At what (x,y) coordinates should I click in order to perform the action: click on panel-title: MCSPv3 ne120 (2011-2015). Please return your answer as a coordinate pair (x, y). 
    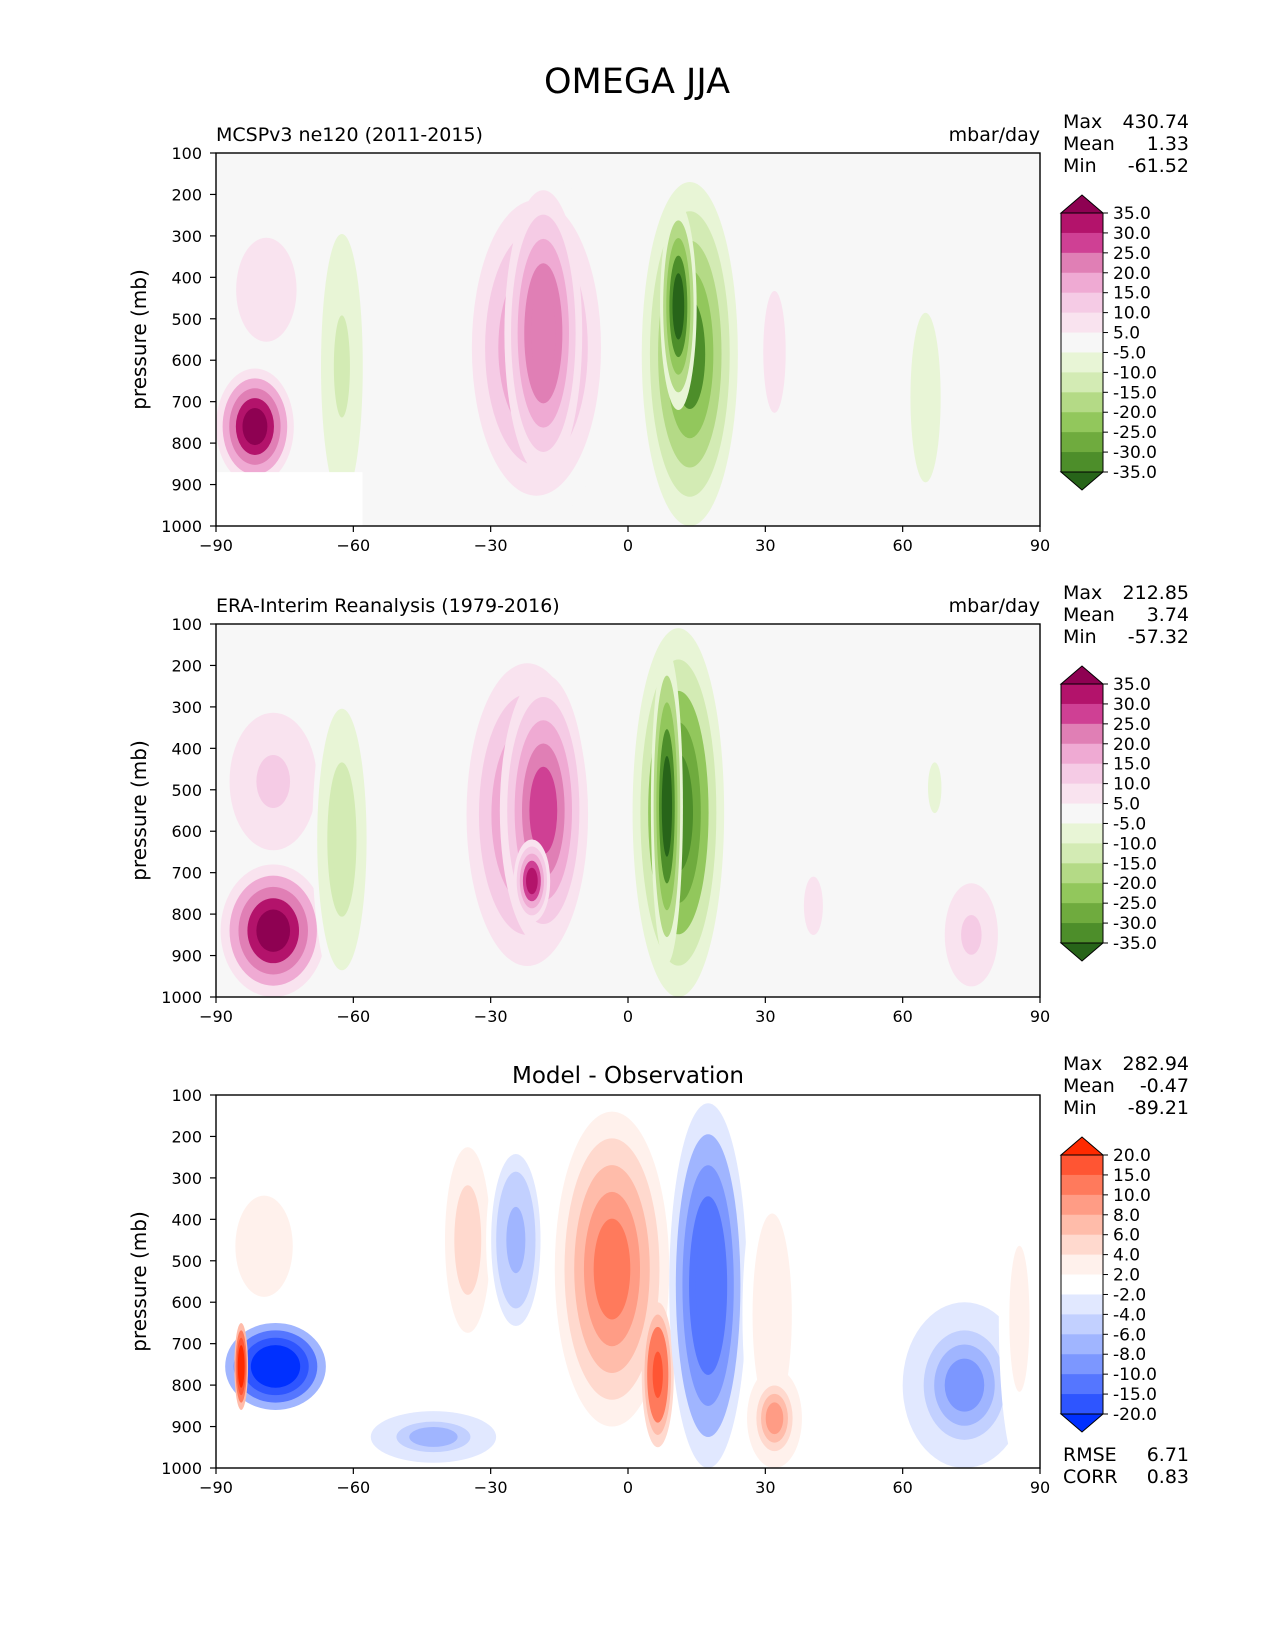
    Looking at the image, I should click on (349, 135).